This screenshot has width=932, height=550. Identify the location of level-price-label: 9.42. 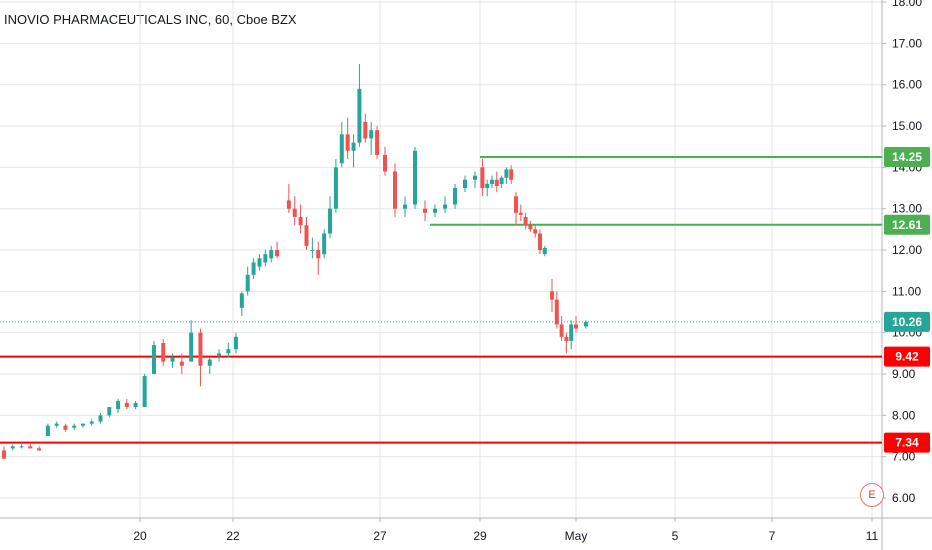
(907, 357).